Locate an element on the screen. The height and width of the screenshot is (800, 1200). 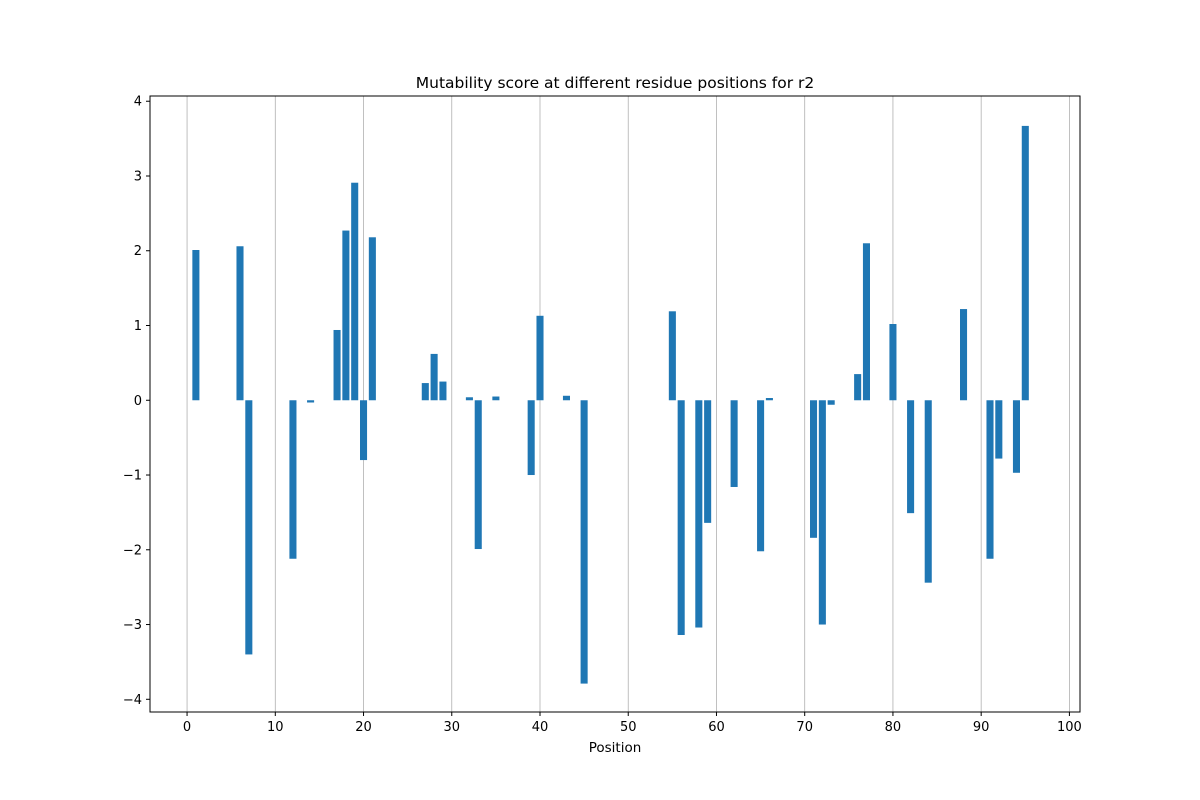
x-axis-label: Position is located at coordinates (615, 748).